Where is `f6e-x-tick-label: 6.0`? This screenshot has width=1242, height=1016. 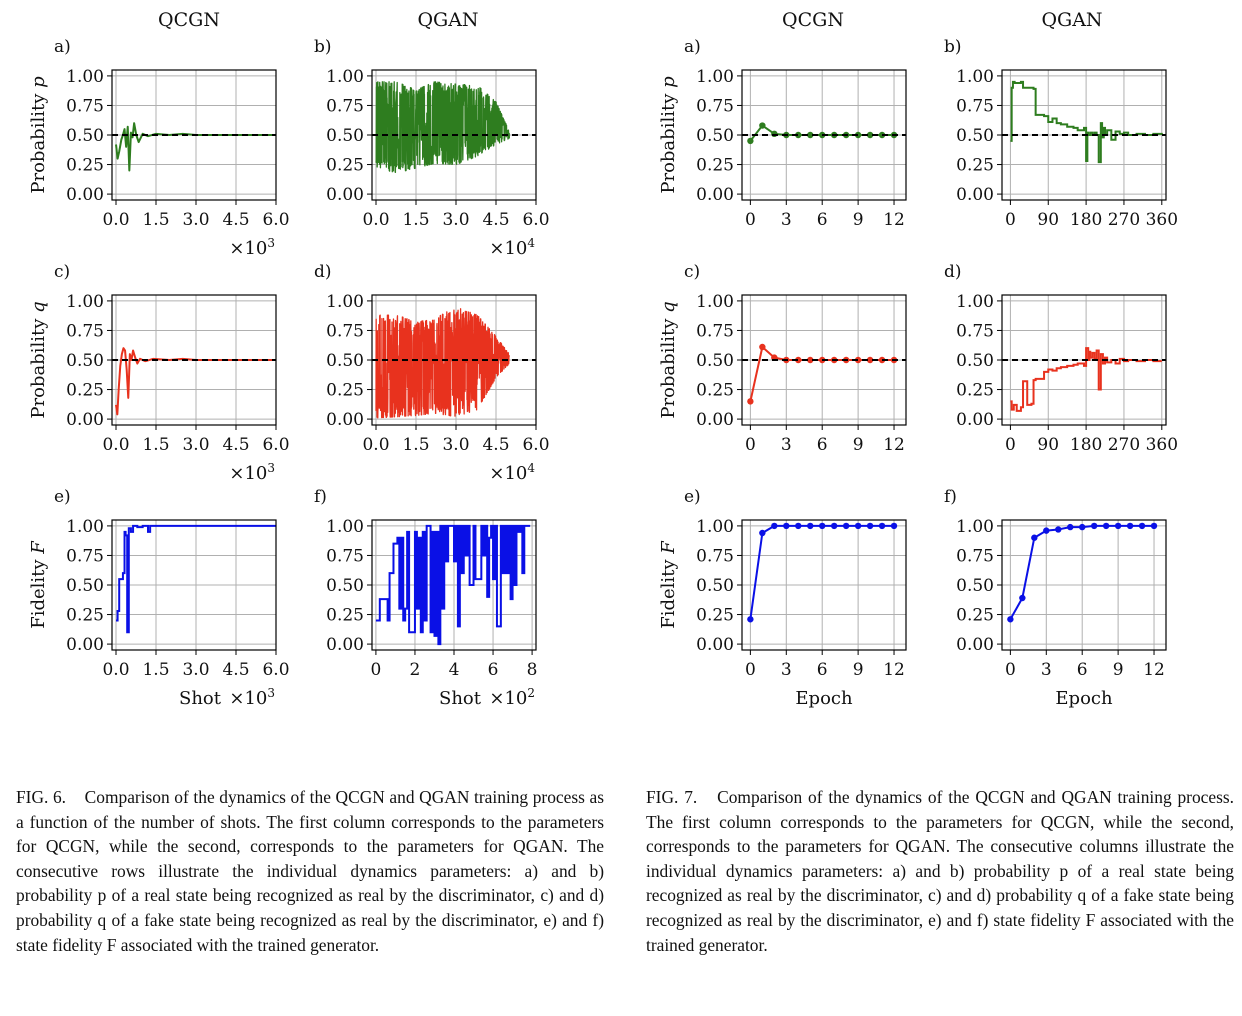 f6e-x-tick-label: 6.0 is located at coordinates (275, 670).